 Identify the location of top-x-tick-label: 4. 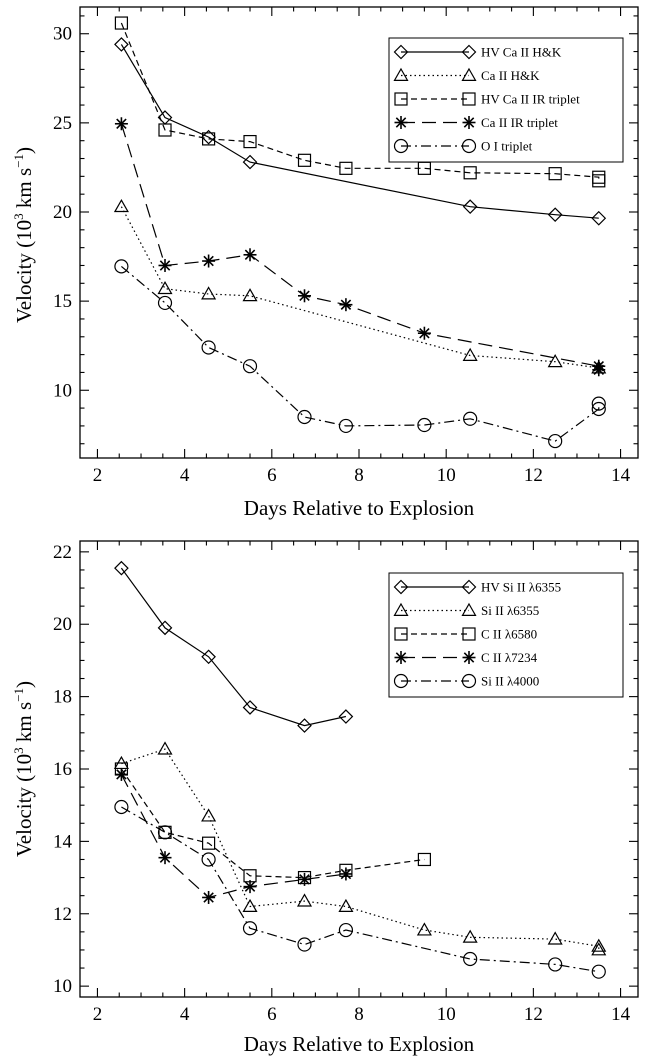
(185, 475).